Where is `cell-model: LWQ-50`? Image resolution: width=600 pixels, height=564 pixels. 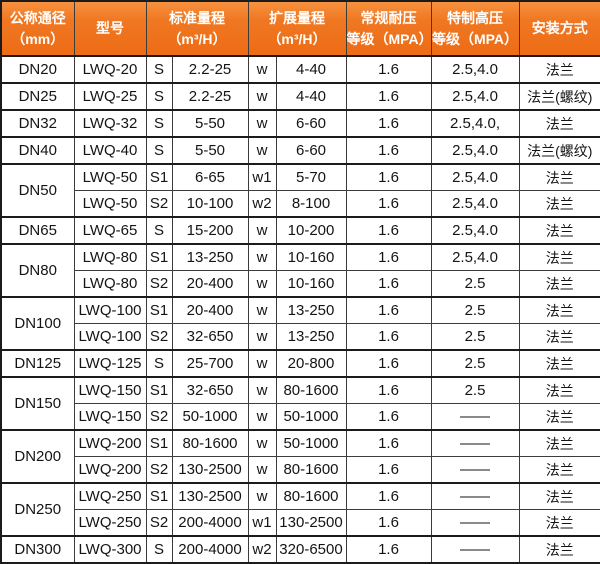
cell-model: LWQ-50 is located at coordinates (110, 177).